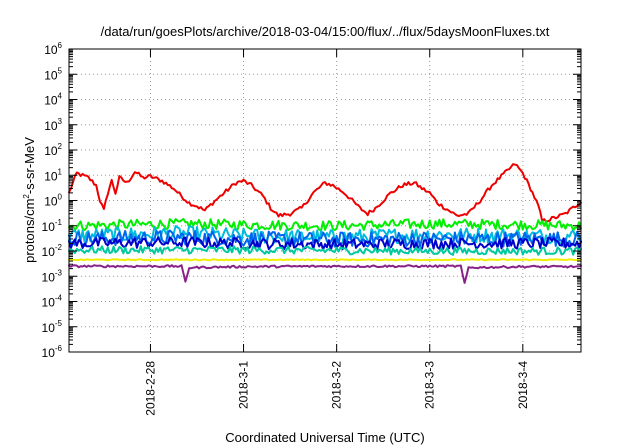 This screenshot has width=640, height=448. What do you see at coordinates (244, 385) in the screenshot?
I see `x-tick-label: 2018-3-1` at bounding box center [244, 385].